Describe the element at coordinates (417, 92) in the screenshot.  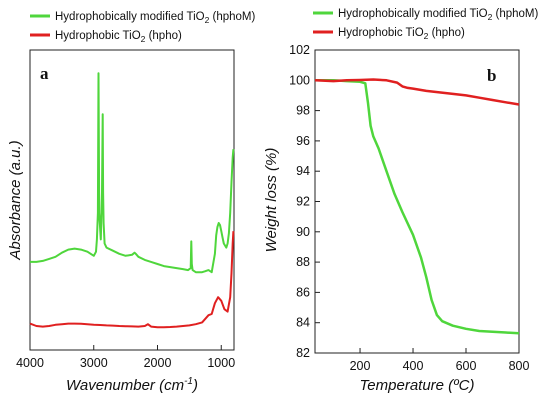
I see `series-hpho-tga-line` at that location.